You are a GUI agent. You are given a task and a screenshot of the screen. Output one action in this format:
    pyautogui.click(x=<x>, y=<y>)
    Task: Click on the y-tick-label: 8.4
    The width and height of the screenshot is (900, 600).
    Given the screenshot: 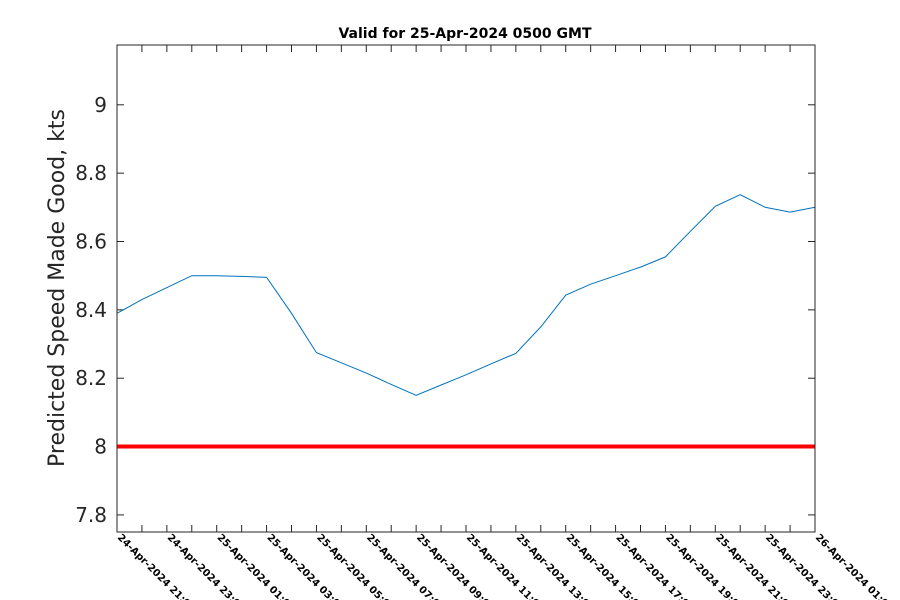 What is the action you would take?
    pyautogui.click(x=91, y=310)
    